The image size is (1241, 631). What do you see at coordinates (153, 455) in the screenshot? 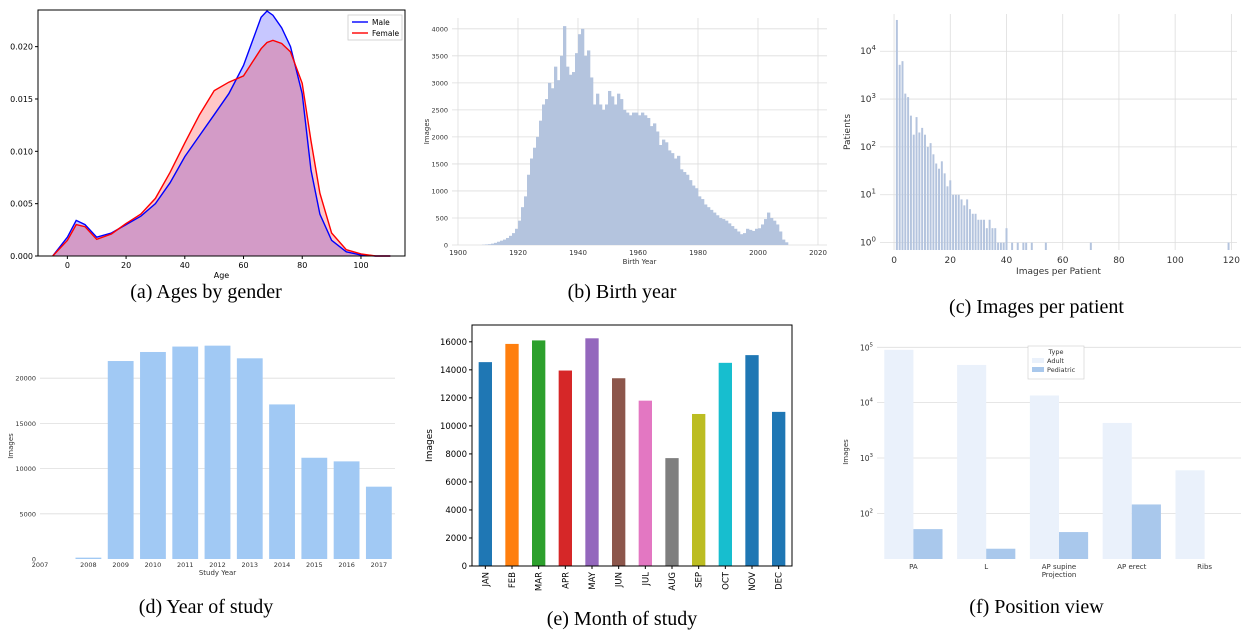
I see `bar-2010` at bounding box center [153, 455].